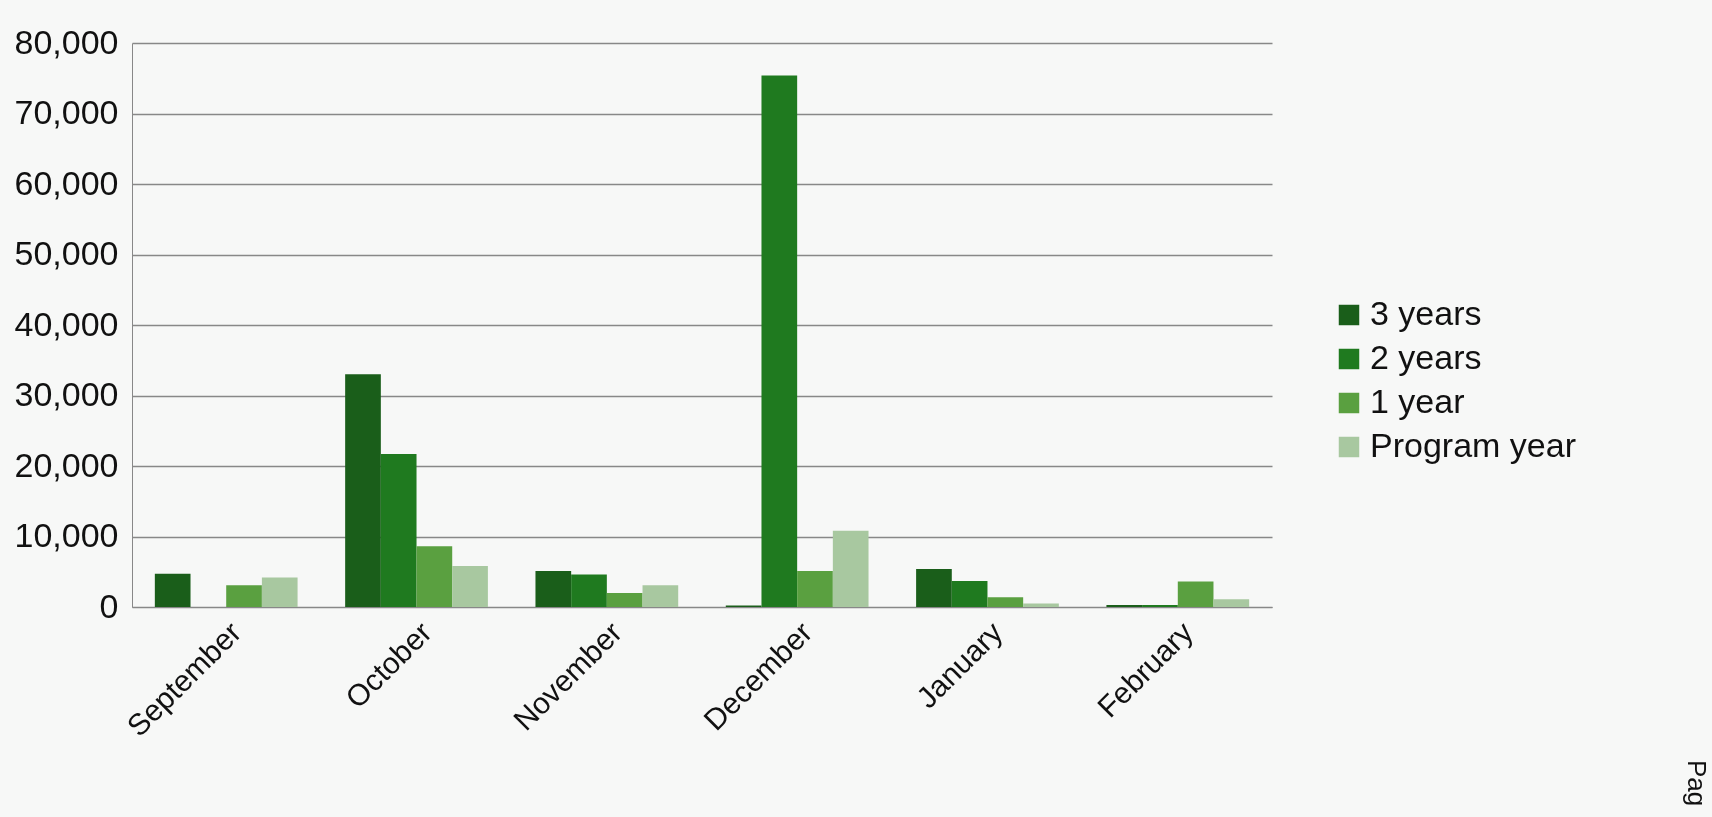  What do you see at coordinates (66, 394) in the screenshot?
I see `y-tick-label: 30,000` at bounding box center [66, 394].